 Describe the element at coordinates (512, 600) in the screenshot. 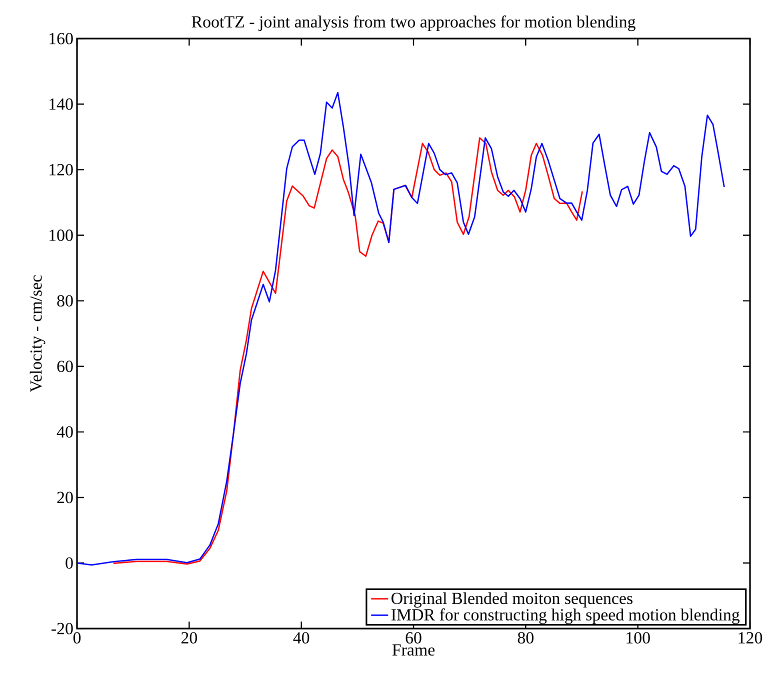

I see `legend-label: Original Blended moiton sequences` at that location.